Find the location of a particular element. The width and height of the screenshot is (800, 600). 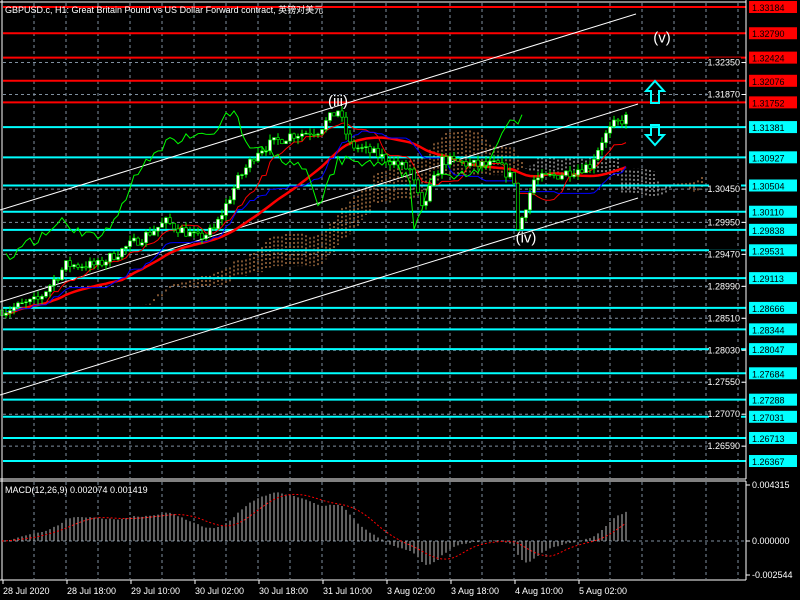

time-tick-label: 29 Jul 10:00 is located at coordinates (155, 591).